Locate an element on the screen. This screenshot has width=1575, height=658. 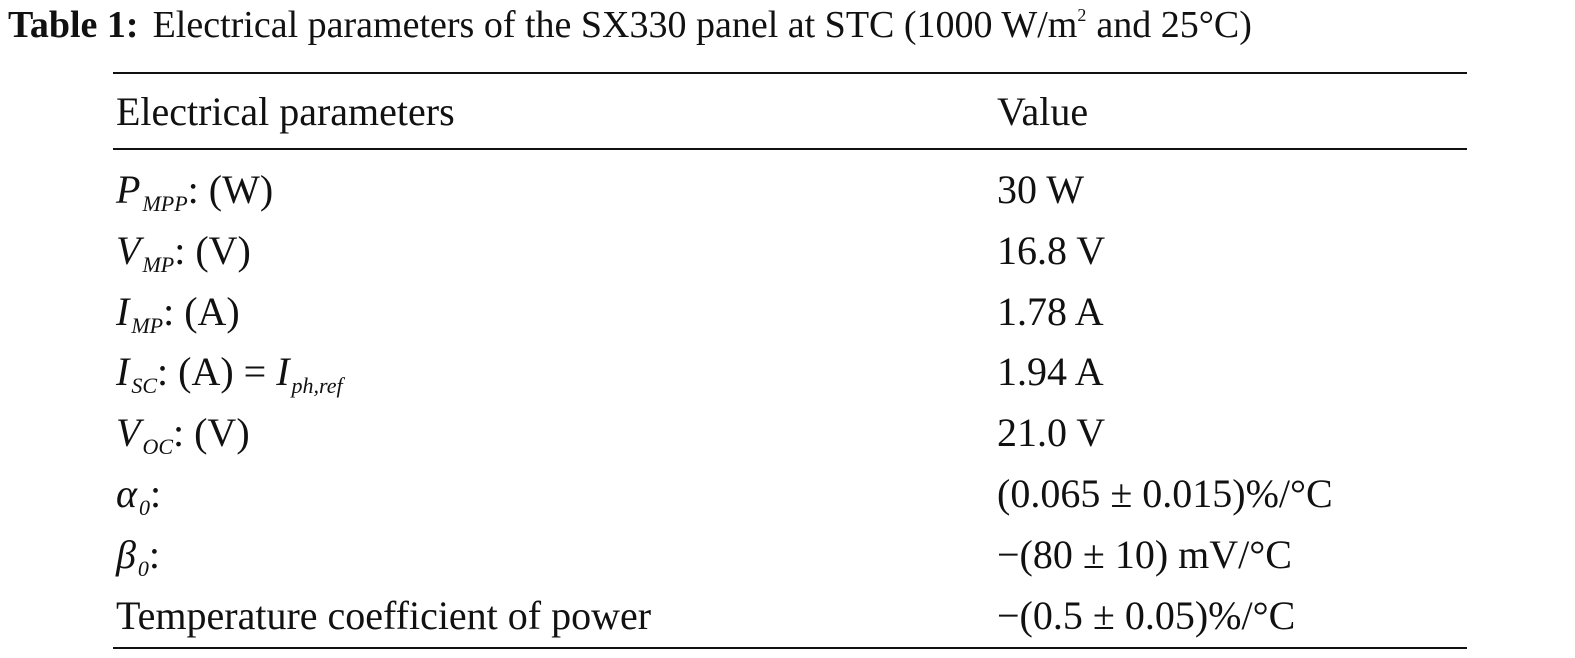
caption-text-end: and 25°C) is located at coordinates (1174, 25).